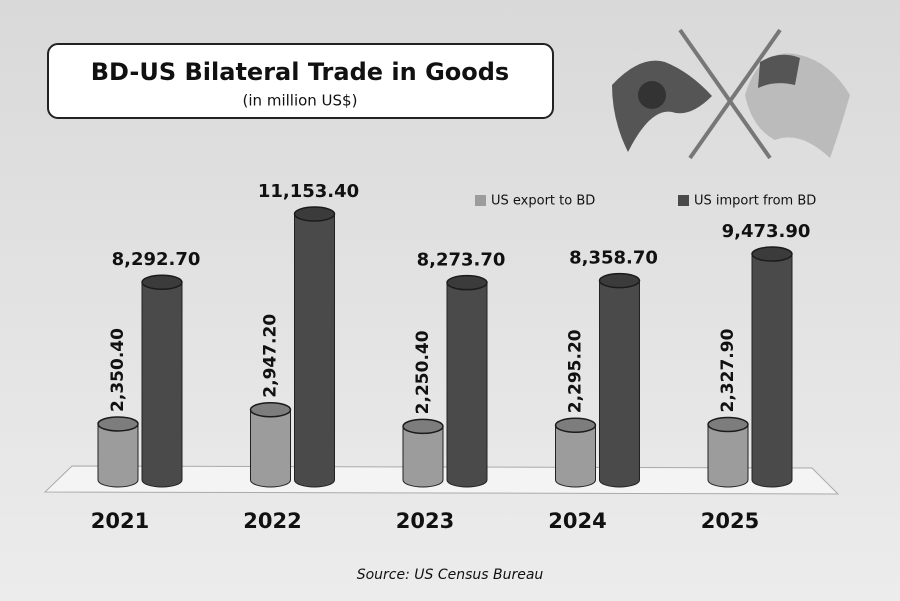 This screenshot has height=601, width=900. What do you see at coordinates (766, 231) in the screenshot?
I see `data-label: 9,473.90` at bounding box center [766, 231].